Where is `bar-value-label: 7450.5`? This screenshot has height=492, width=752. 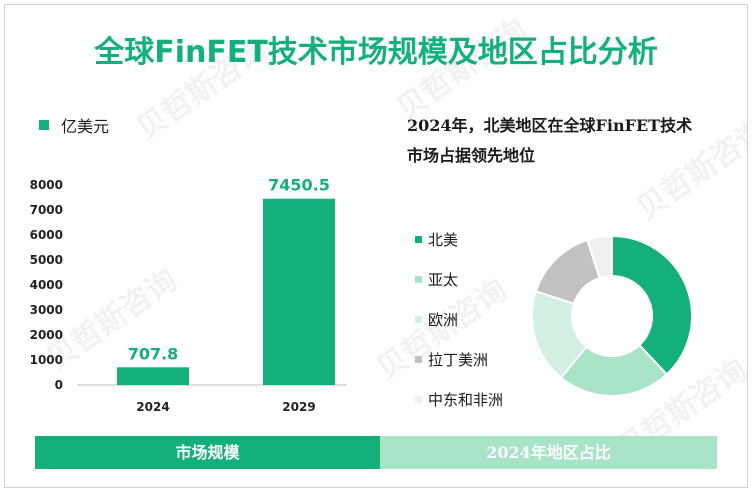
bar-value-label: 7450.5 is located at coordinates (299, 185).